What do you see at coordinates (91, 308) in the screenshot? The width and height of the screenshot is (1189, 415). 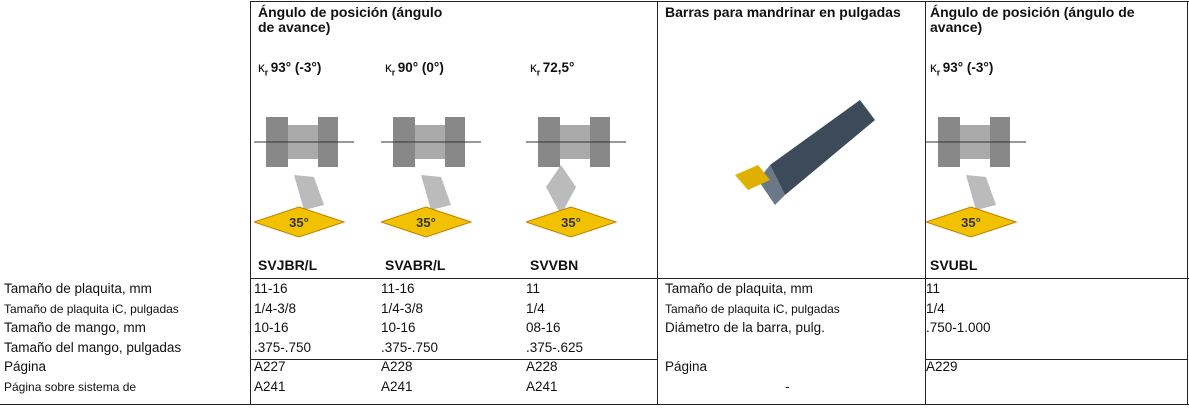 I see `row-label: Tamaño de plaquita iC, pulgadas` at bounding box center [91, 308].